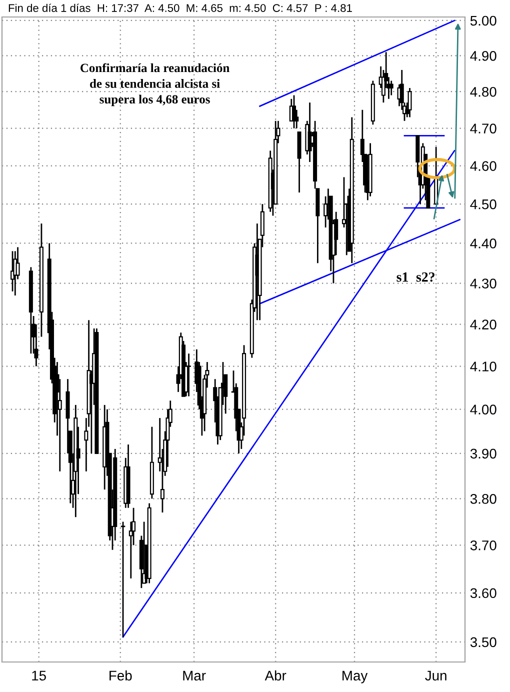 This screenshot has width=510, height=692. Describe the element at coordinates (483, 499) in the screenshot. I see `y-tick-label: 3.80` at that location.